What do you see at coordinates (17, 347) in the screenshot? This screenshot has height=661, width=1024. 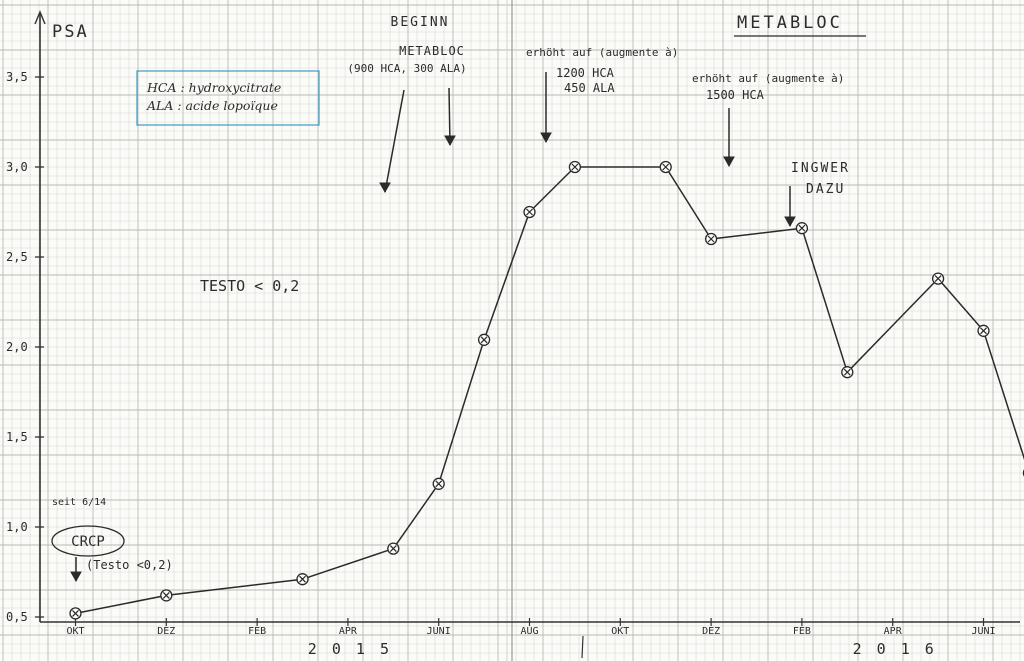 I see `y-tick-label: 2,0` at bounding box center [17, 347].